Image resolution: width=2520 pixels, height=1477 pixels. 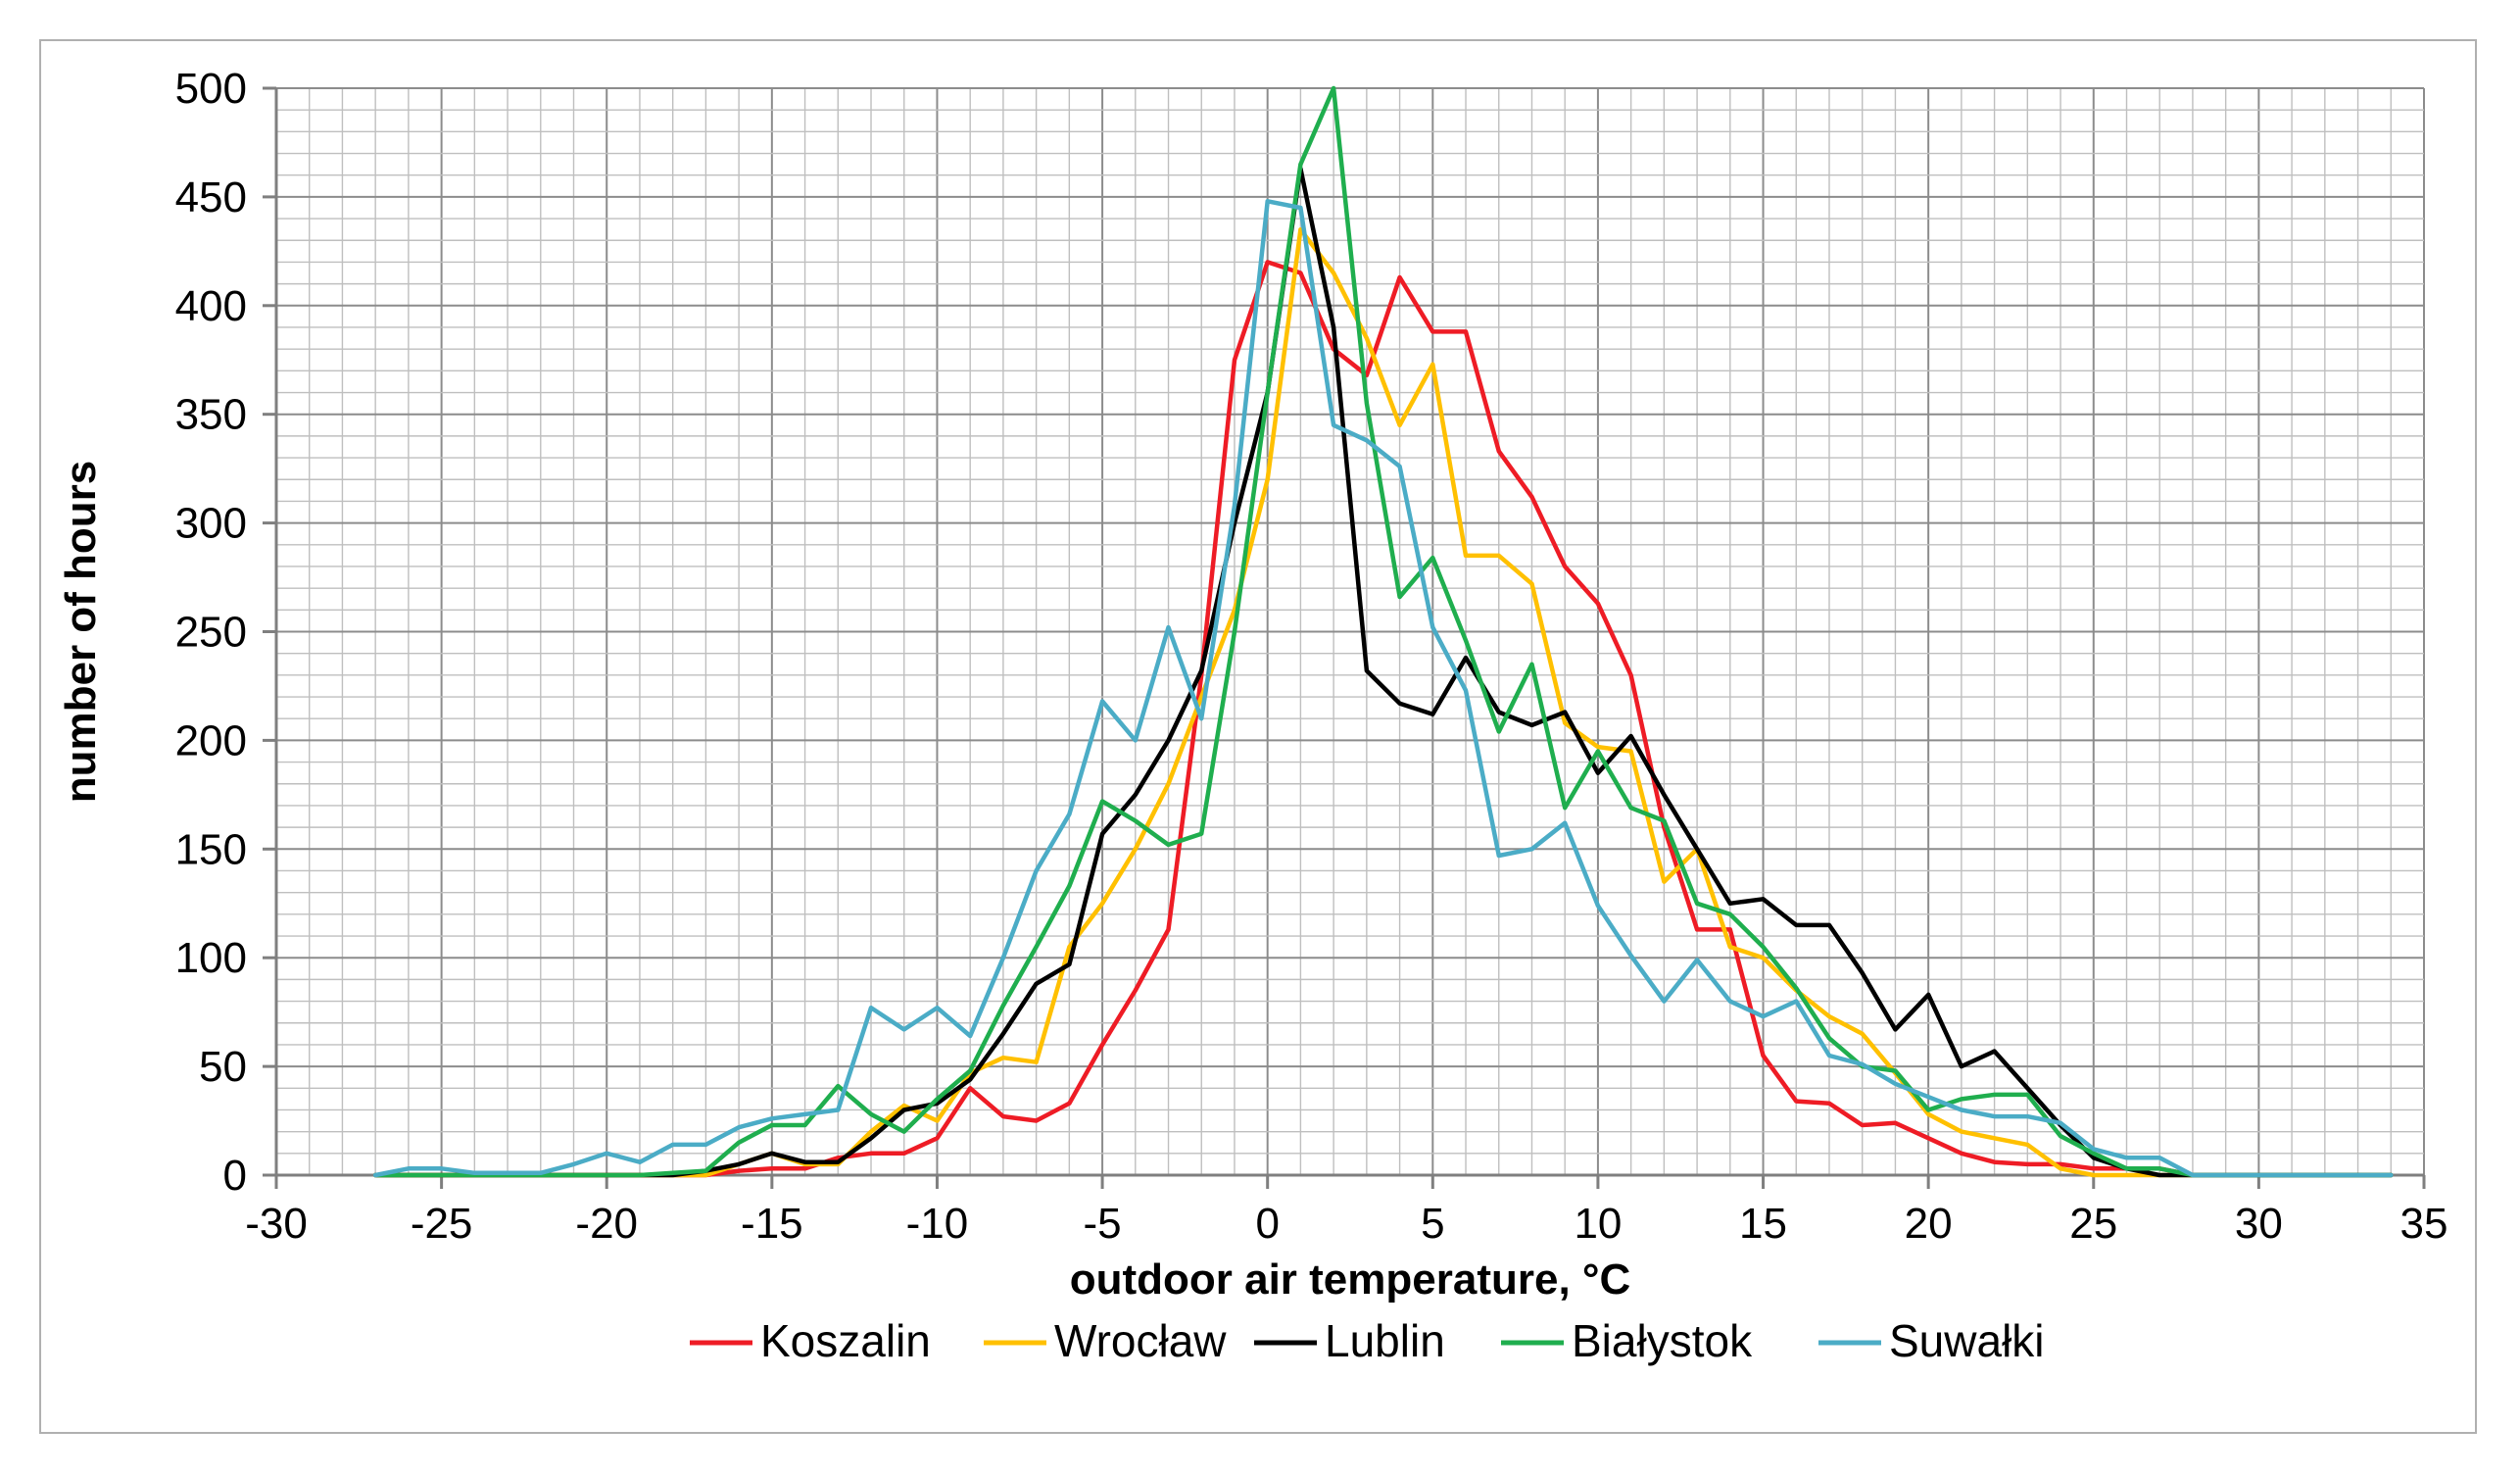 I want to click on legend-label-białystok: Białystok, so click(x=1662, y=1340).